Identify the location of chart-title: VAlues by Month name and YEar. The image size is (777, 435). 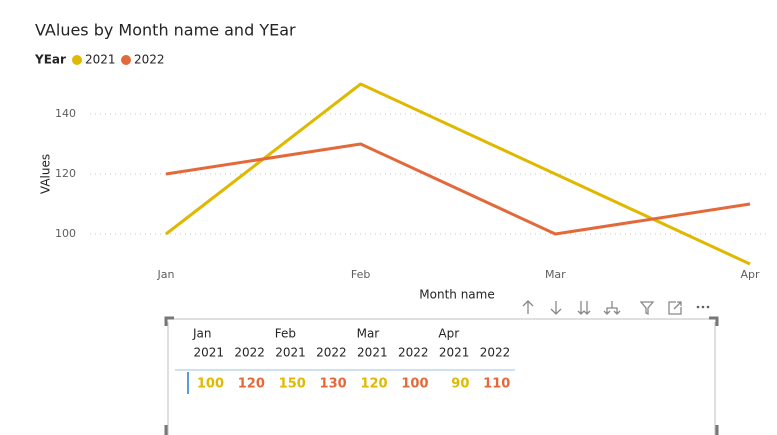
(165, 30).